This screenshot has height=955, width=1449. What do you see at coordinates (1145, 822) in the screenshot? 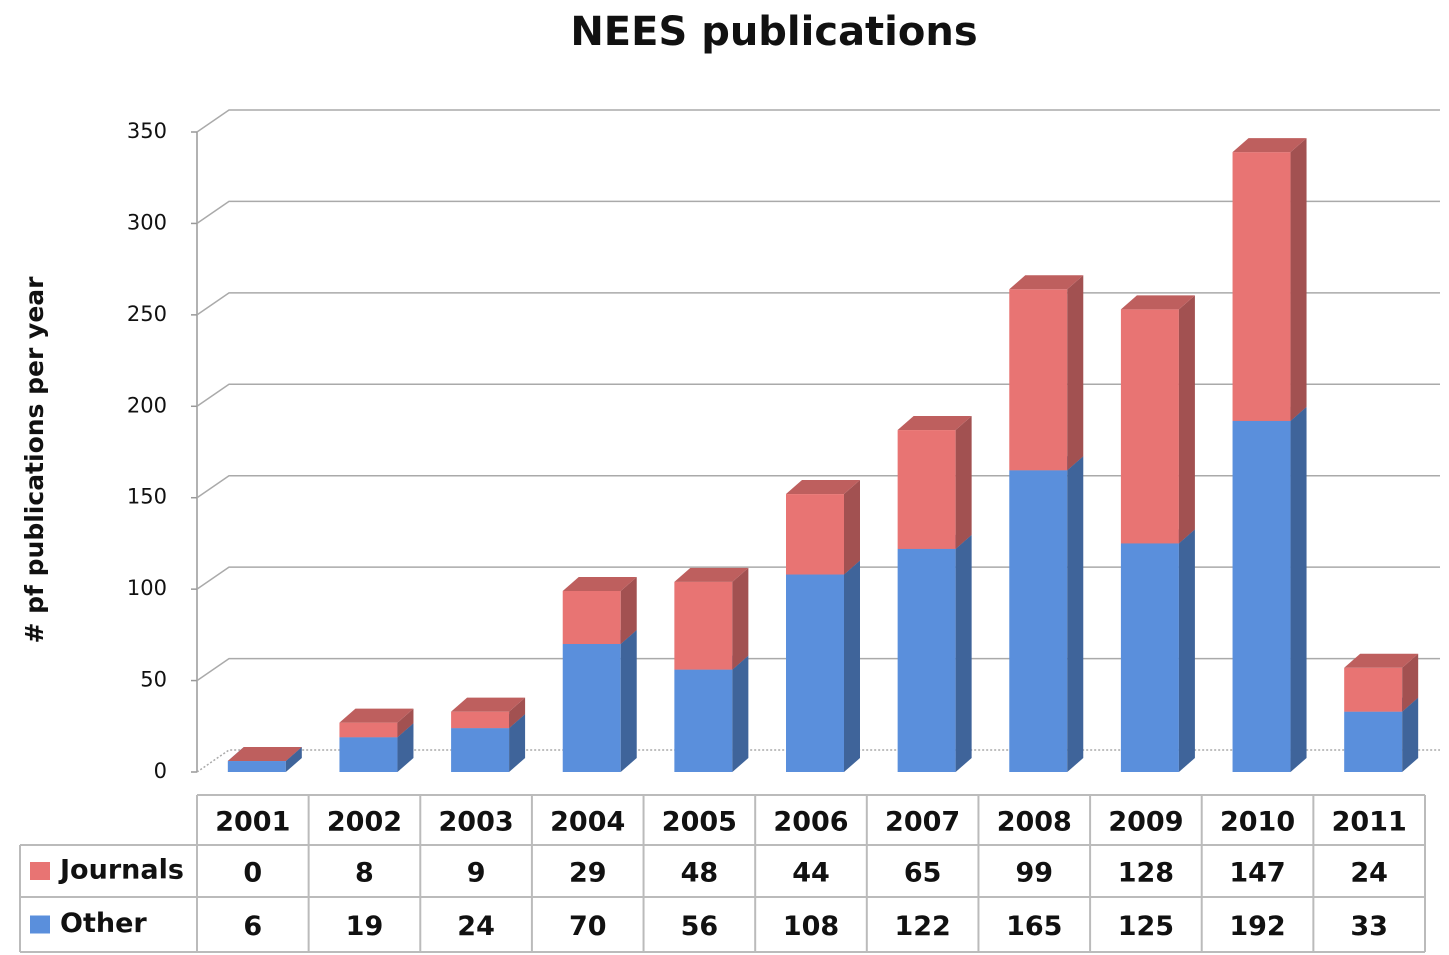
I see `x-tick-label: 2009` at bounding box center [1145, 822].